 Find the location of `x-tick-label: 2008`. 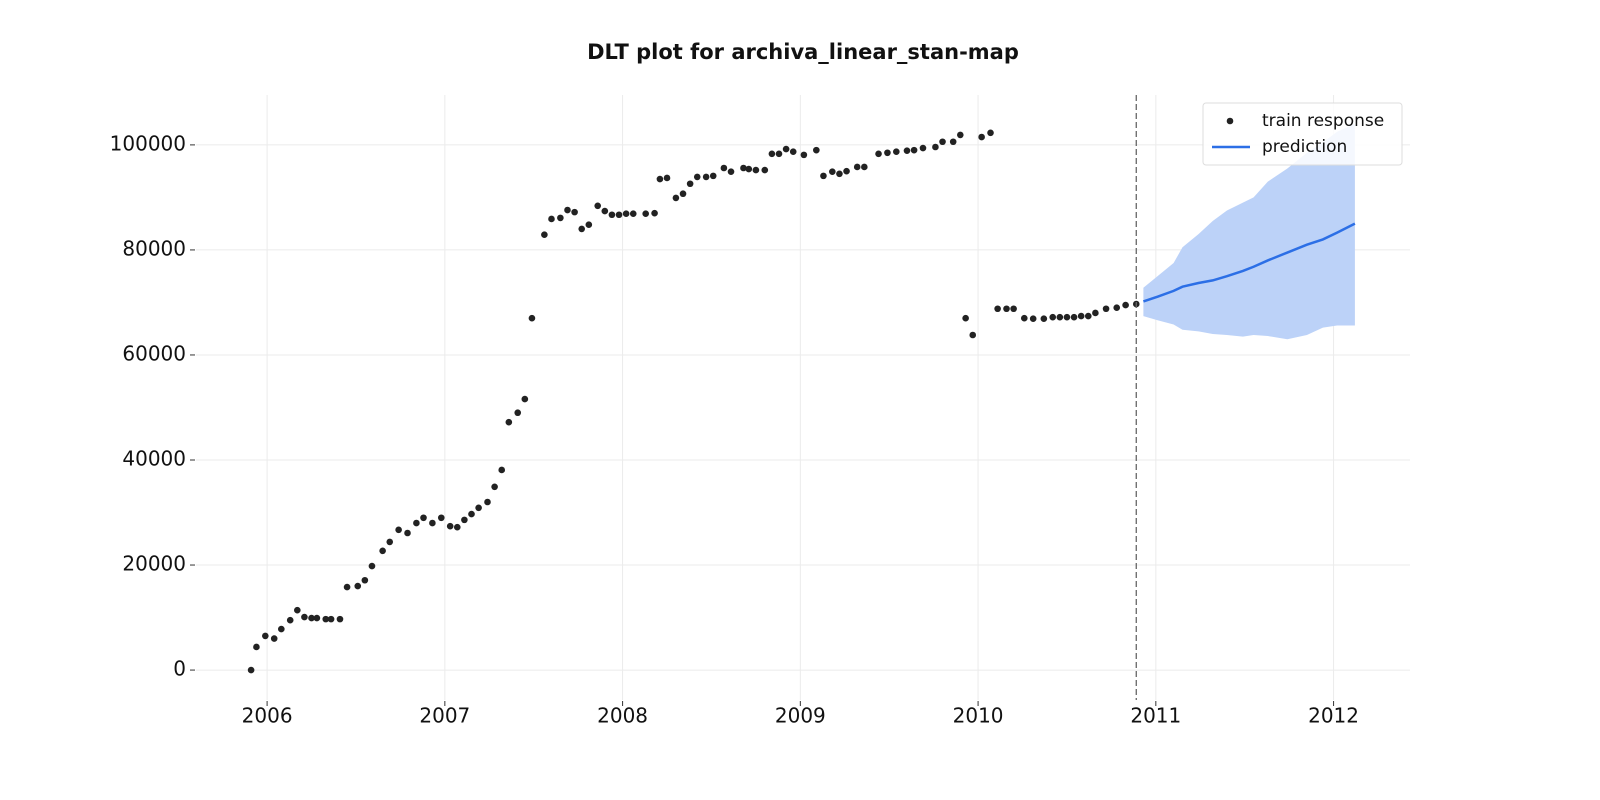

x-tick-label: 2008 is located at coordinates (622, 716).